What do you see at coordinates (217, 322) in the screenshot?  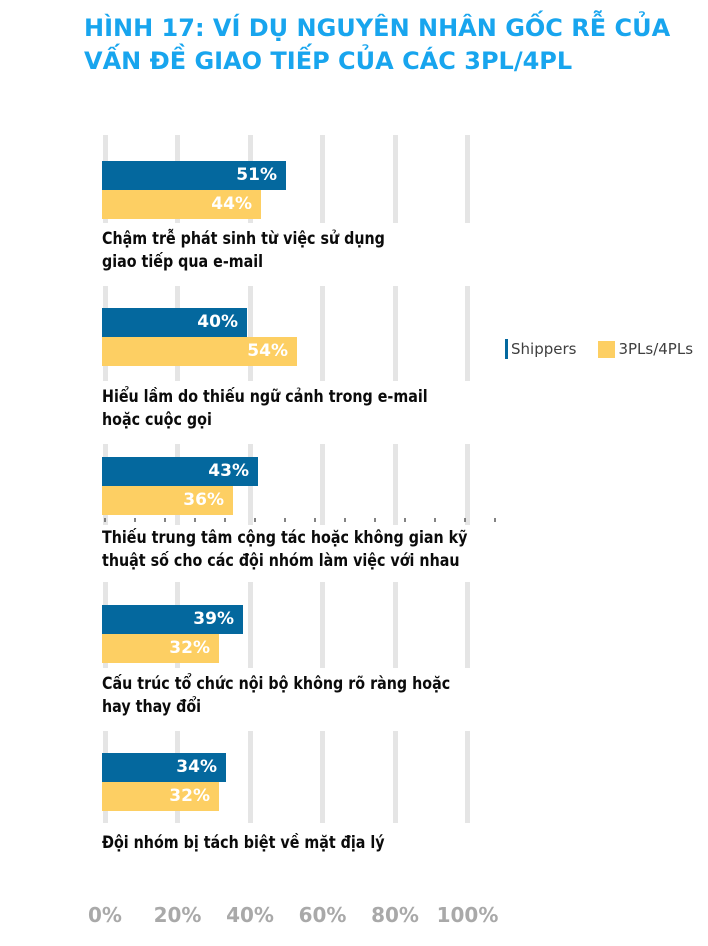 I see `bar-value-label: 40%` at bounding box center [217, 322].